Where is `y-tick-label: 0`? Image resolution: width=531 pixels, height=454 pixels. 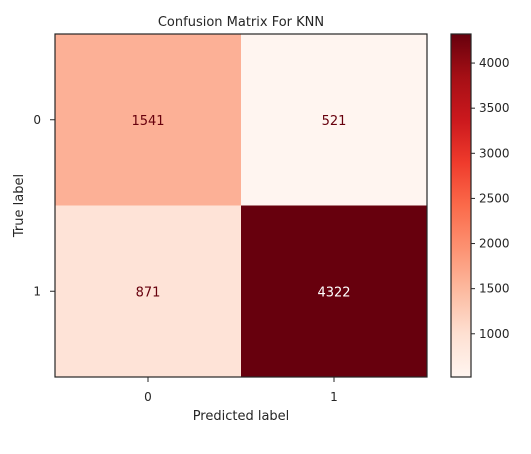 y-tick-label: 0 is located at coordinates (37, 120).